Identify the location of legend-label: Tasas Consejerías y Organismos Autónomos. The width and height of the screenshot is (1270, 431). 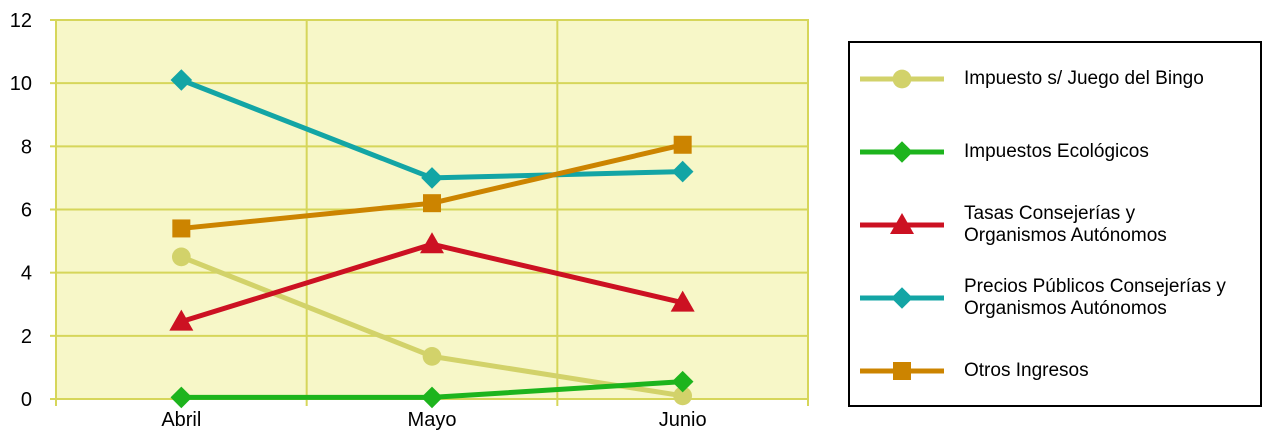
(1065, 224).